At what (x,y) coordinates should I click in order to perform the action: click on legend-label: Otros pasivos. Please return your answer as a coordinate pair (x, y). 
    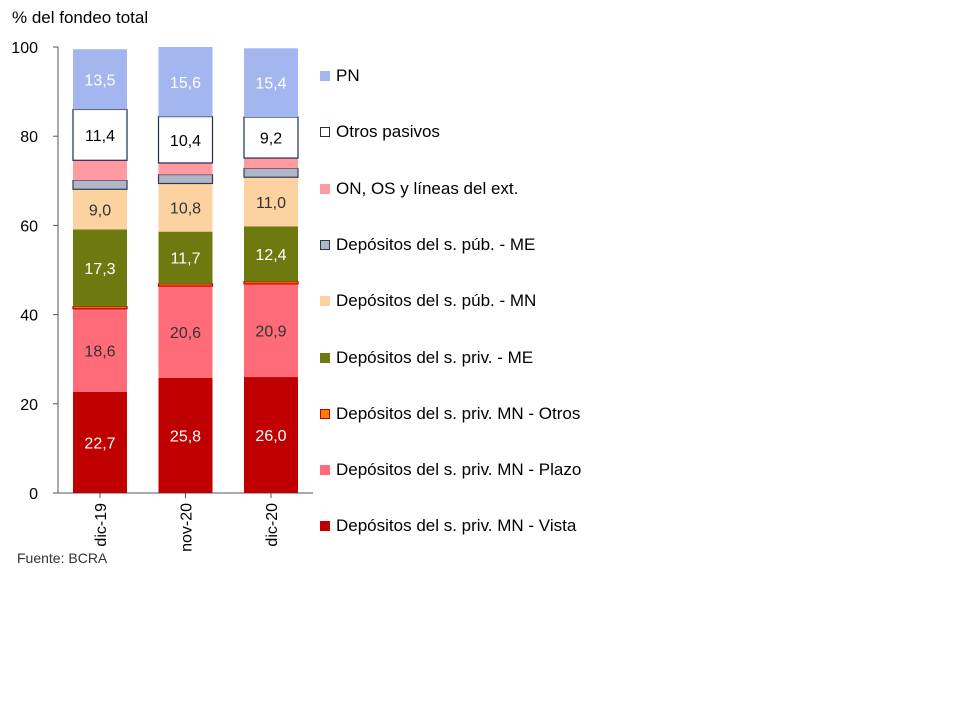
    Looking at the image, I should click on (388, 132).